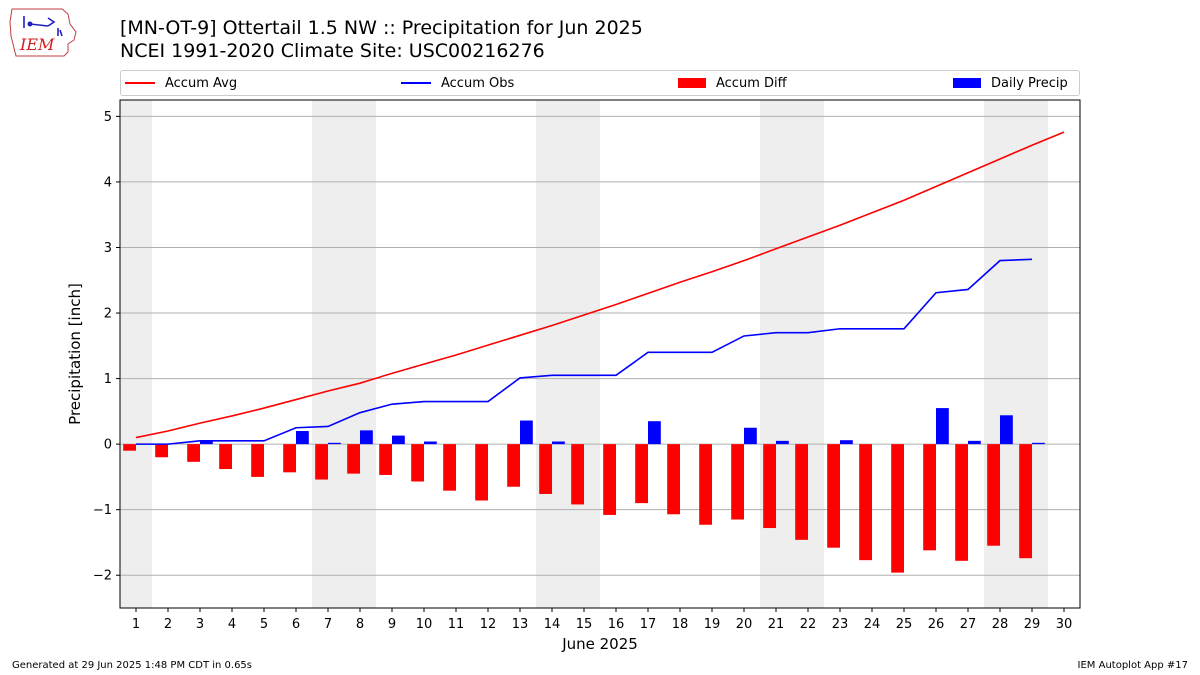 Image resolution: width=1200 pixels, height=675 pixels. Describe the element at coordinates (1000, 624) in the screenshot. I see `x-tick-label: 28` at that location.